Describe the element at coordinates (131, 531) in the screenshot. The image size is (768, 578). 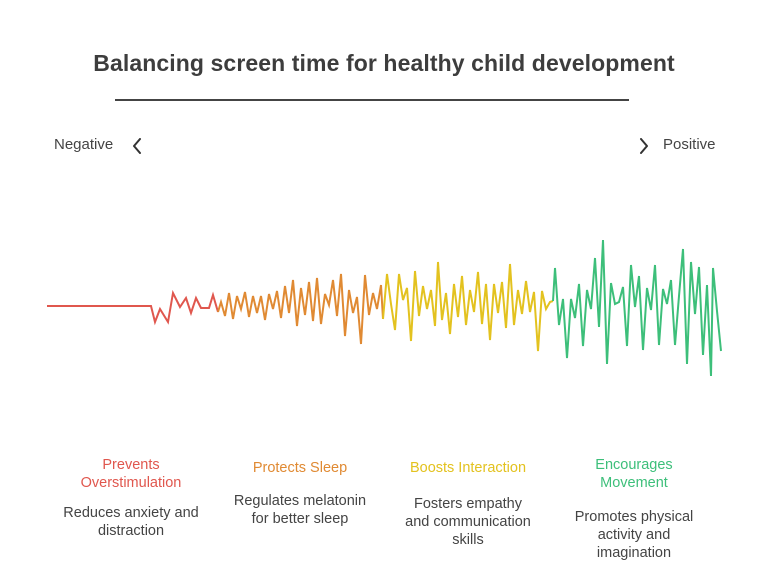
I see `section-description-line: distraction` at that location.